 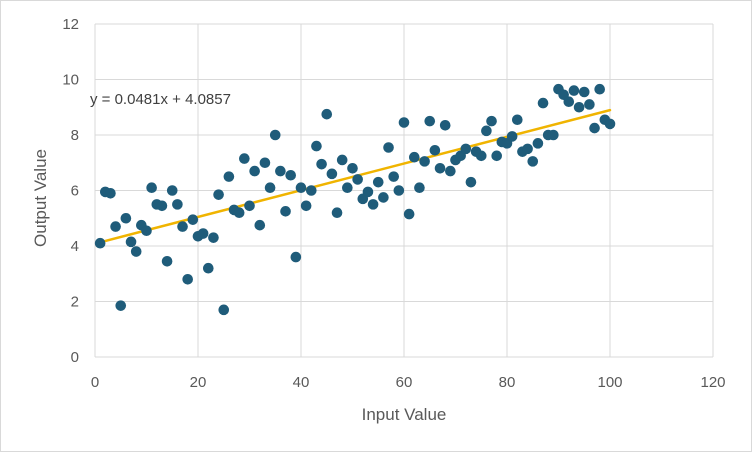 I want to click on x-tick-label: 0, so click(x=95, y=382).